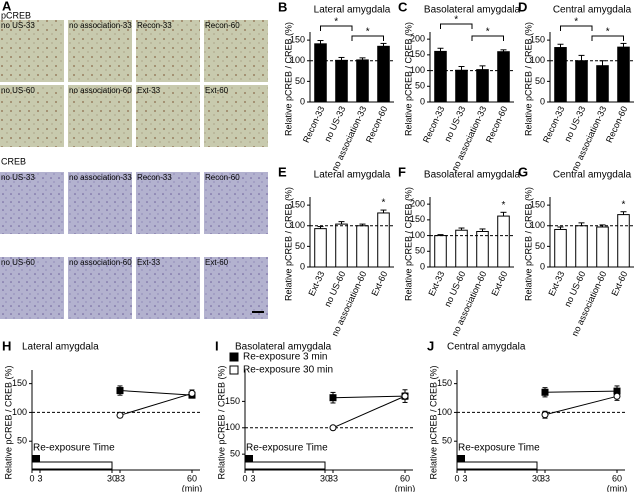 Image resolution: width=640 pixels, height=492 pixels. What do you see at coordinates (222, 177) in the screenshot?
I see `micrograph-label: Recon-60` at bounding box center [222, 177].